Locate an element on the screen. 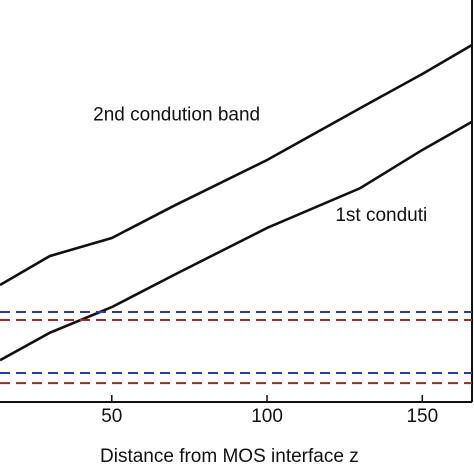 The height and width of the screenshot is (474, 474). x-axis-label: Distance from MOS interface z is located at coordinates (229, 456).